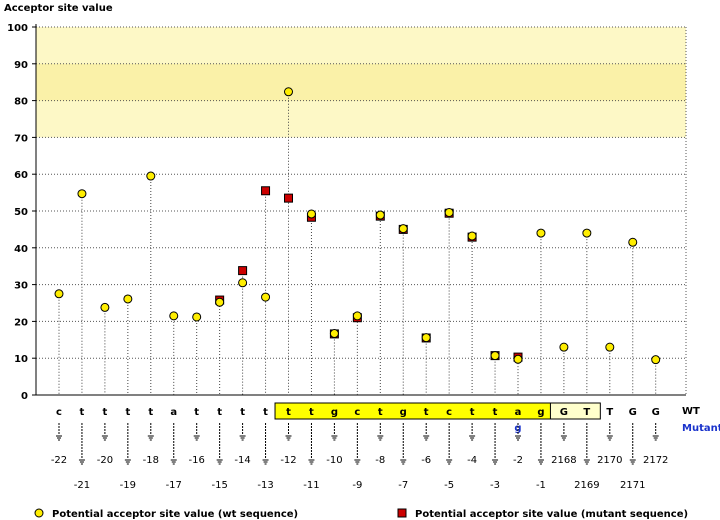 The width and height of the screenshot is (720, 520). What do you see at coordinates (174, 485) in the screenshot?
I see `position-label: -17` at bounding box center [174, 485].